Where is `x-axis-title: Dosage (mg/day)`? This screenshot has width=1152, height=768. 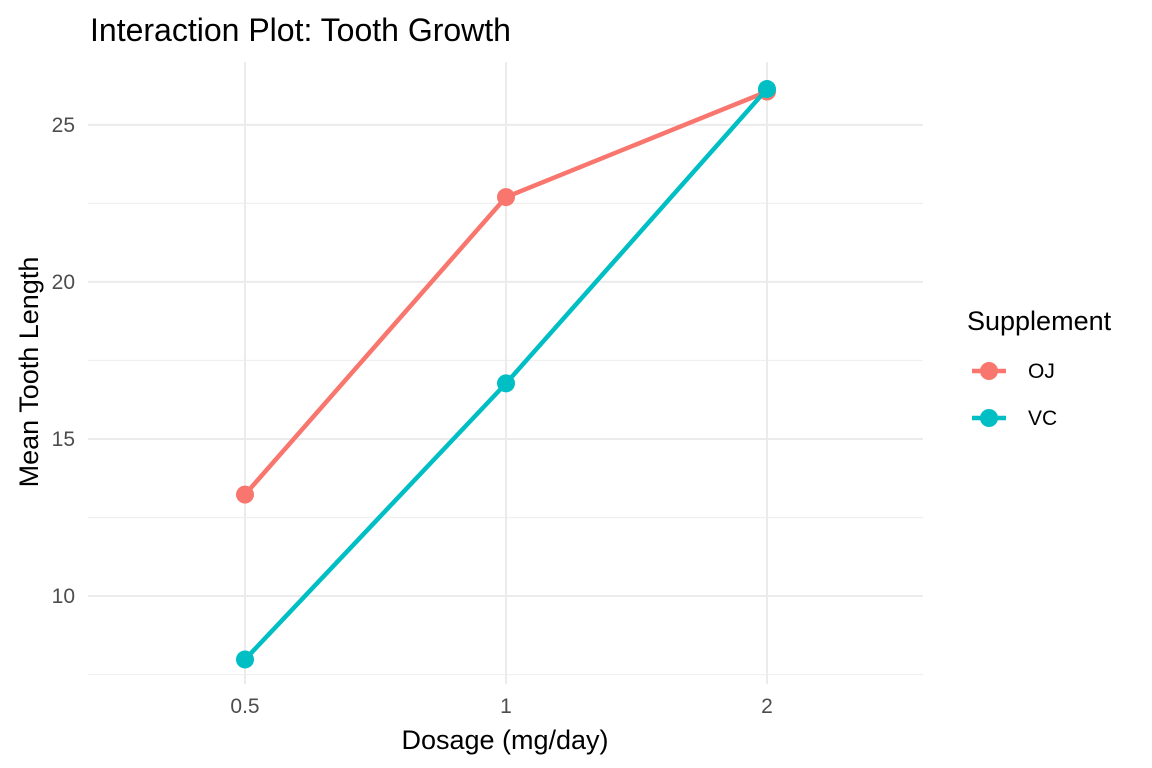 x-axis-title: Dosage (mg/day) is located at coordinates (504, 740).